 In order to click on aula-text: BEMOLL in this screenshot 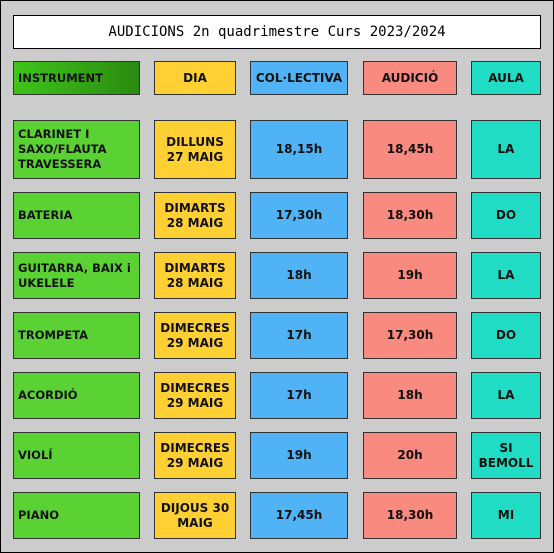, I will do `click(506, 462)`.